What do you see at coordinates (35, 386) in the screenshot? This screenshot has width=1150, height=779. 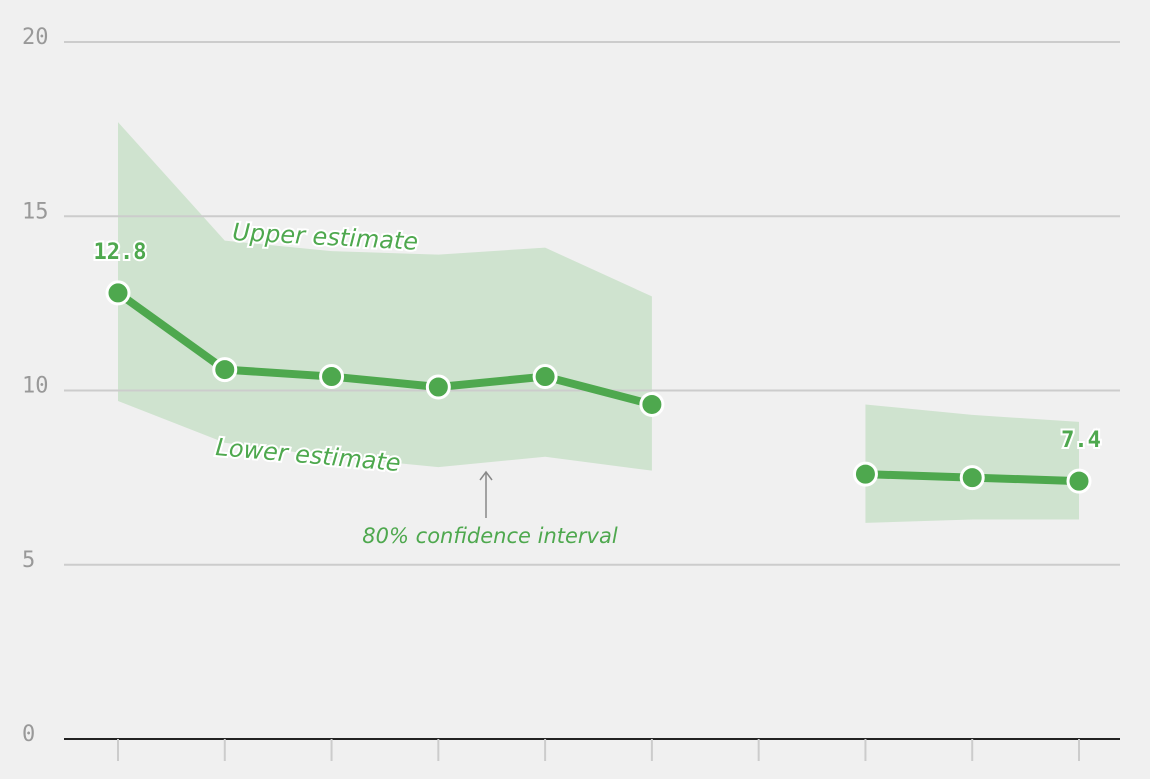 I see `y-tick-label: 10` at bounding box center [35, 386].